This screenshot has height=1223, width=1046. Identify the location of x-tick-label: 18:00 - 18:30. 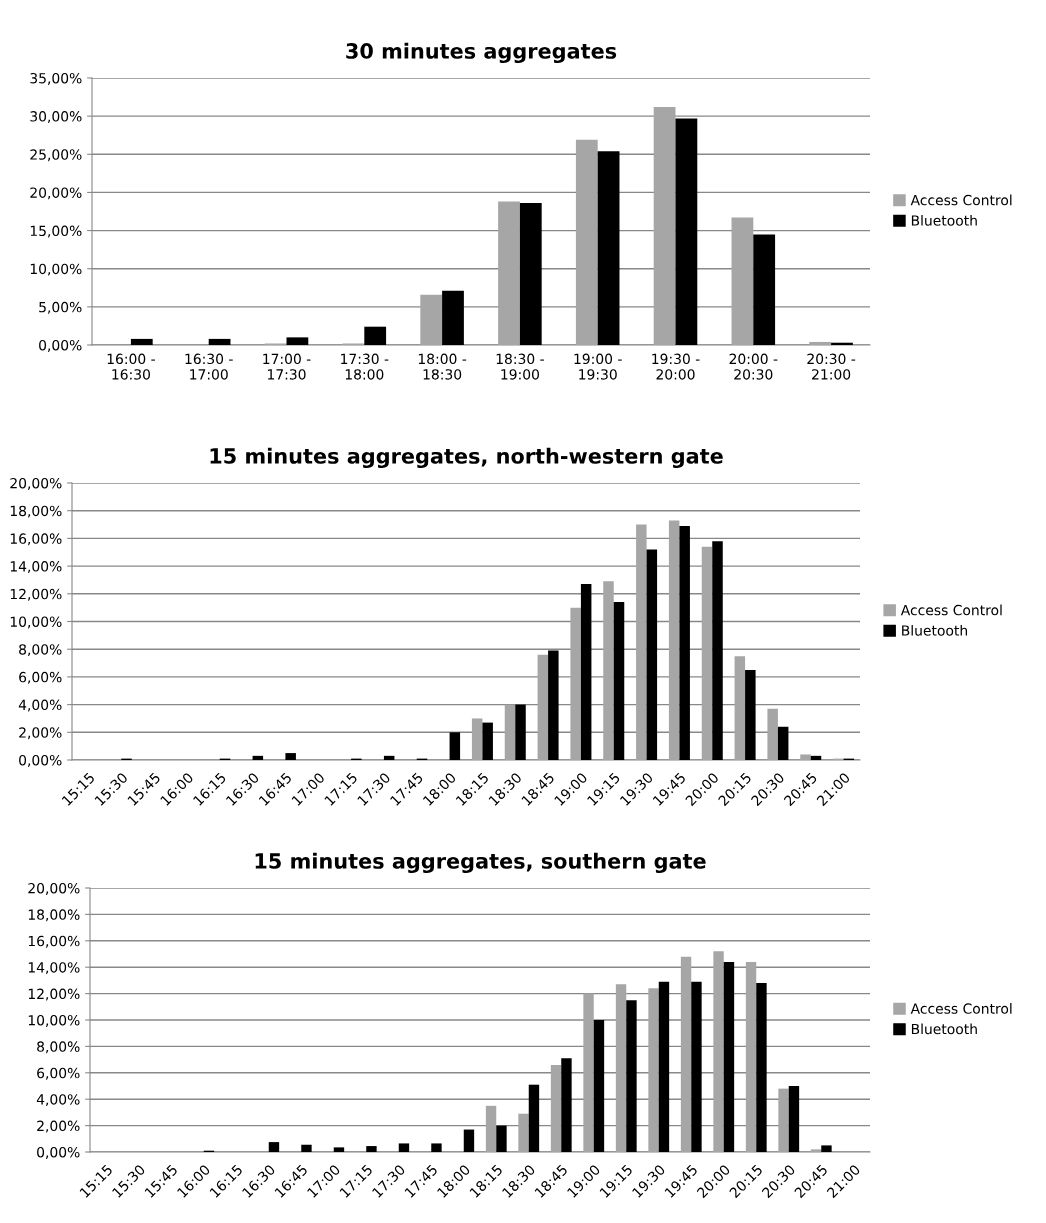
(442, 366).